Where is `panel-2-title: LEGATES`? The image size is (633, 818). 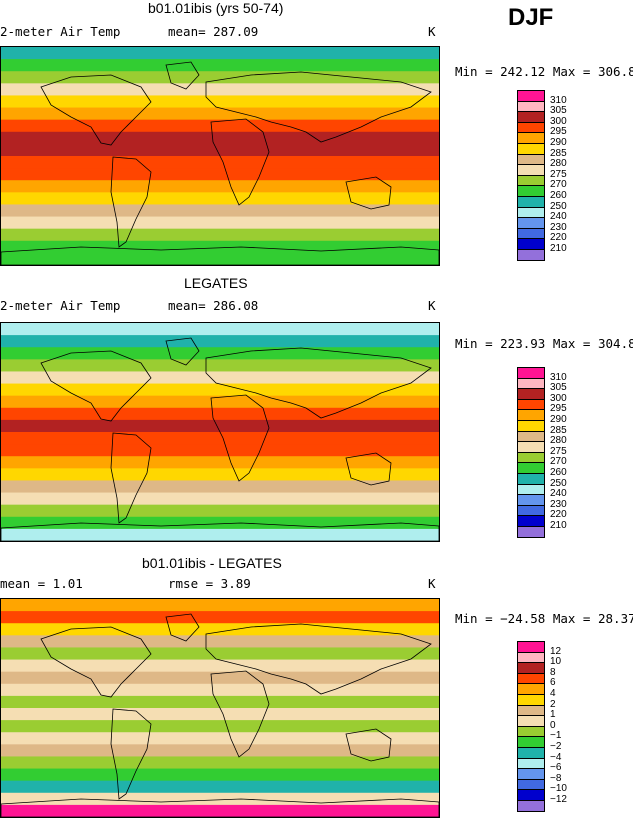
panel-2-title: LEGATES is located at coordinates (216, 283).